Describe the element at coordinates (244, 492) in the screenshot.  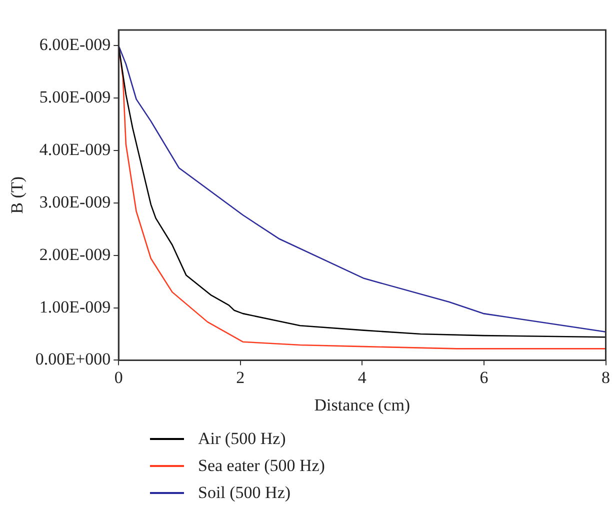
I see `legend-label: Soil (500 Hz)` at that location.